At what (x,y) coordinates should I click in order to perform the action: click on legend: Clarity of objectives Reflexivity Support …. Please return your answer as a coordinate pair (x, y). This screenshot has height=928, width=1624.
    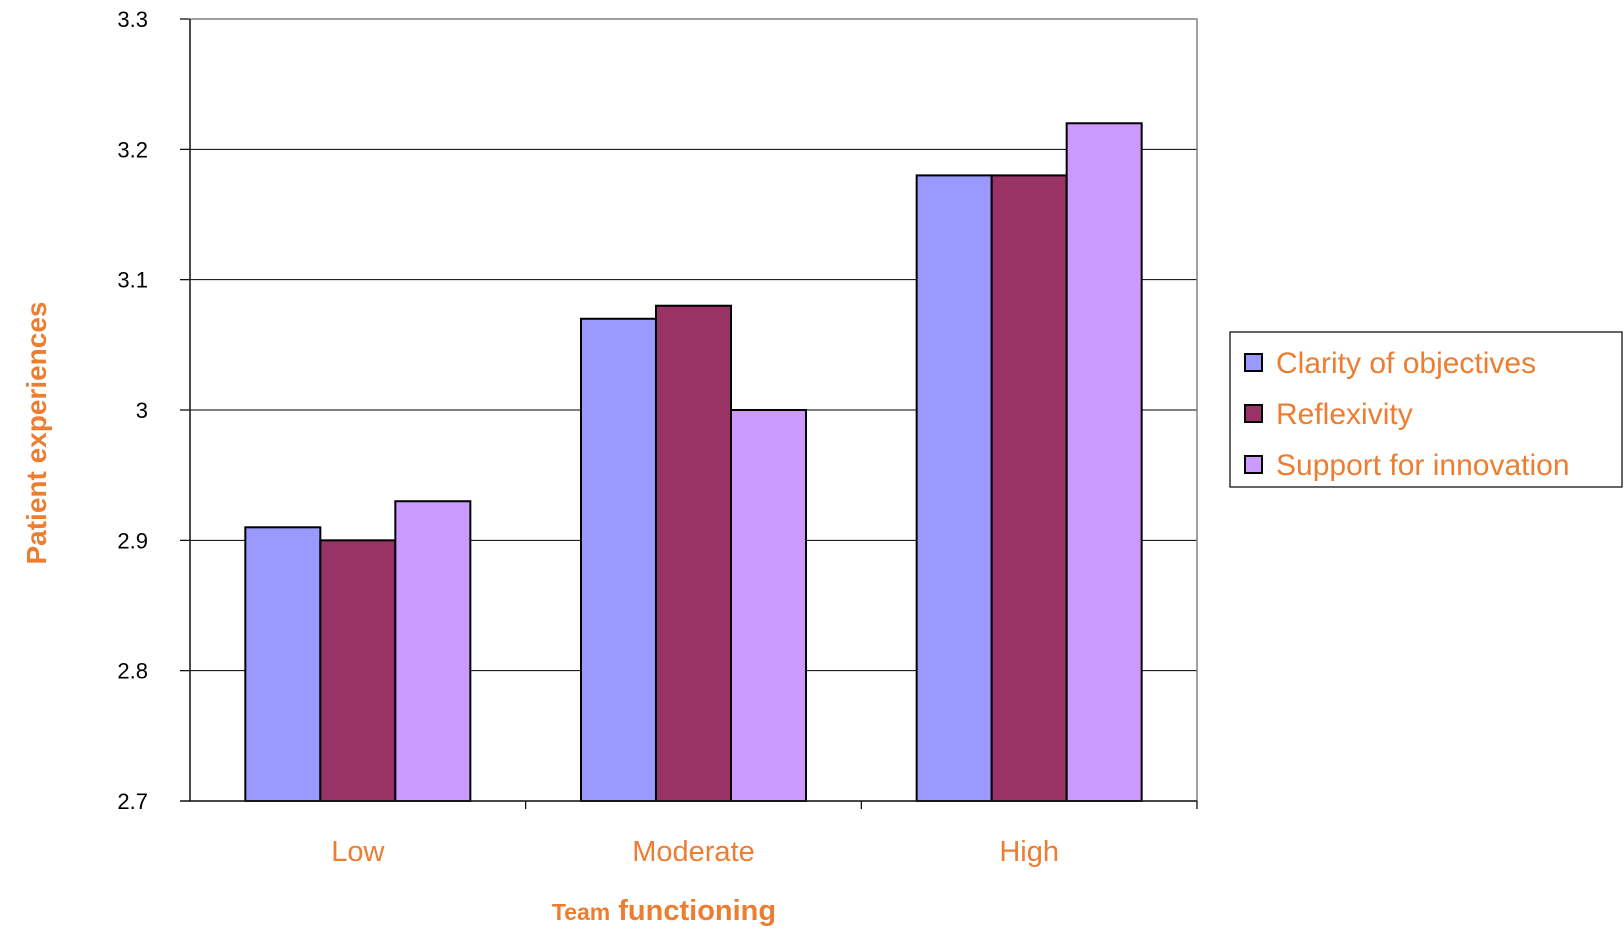
    Looking at the image, I should click on (1426, 409).